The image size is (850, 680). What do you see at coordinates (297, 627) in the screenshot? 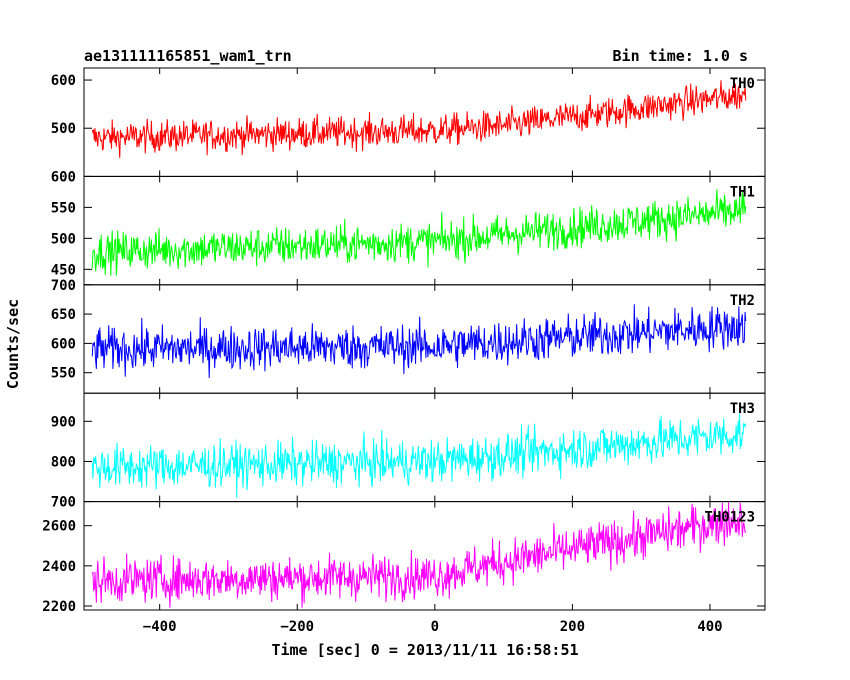
I see `x-tick-label: −200` at bounding box center [297, 627].